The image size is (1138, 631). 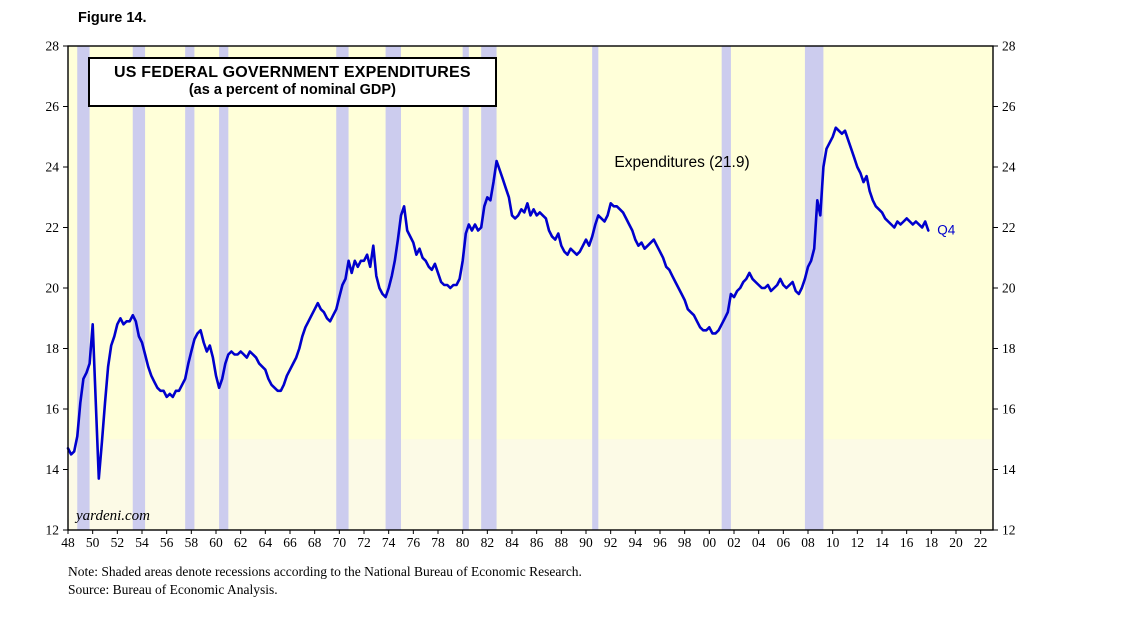 What do you see at coordinates (438, 542) in the screenshot?
I see `x-tick-label: 78` at bounding box center [438, 542].